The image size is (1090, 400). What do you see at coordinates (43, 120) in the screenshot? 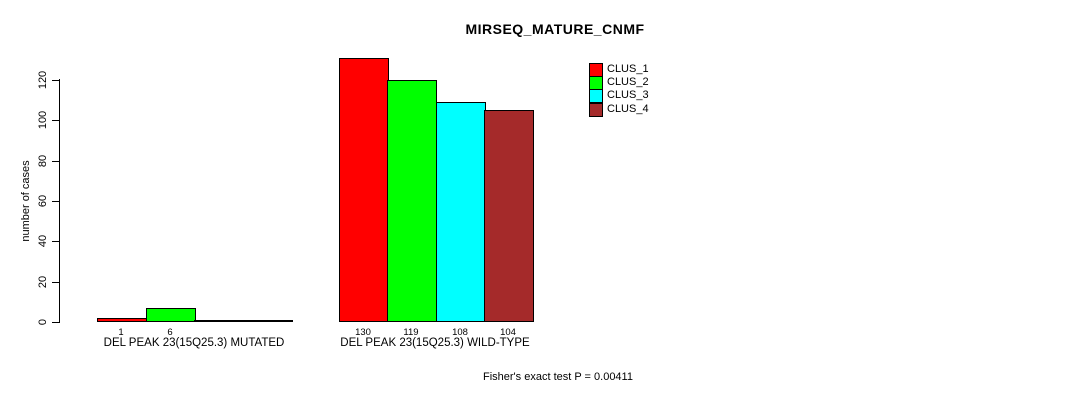
I see `y-axis-tick-label: 100` at bounding box center [43, 120].